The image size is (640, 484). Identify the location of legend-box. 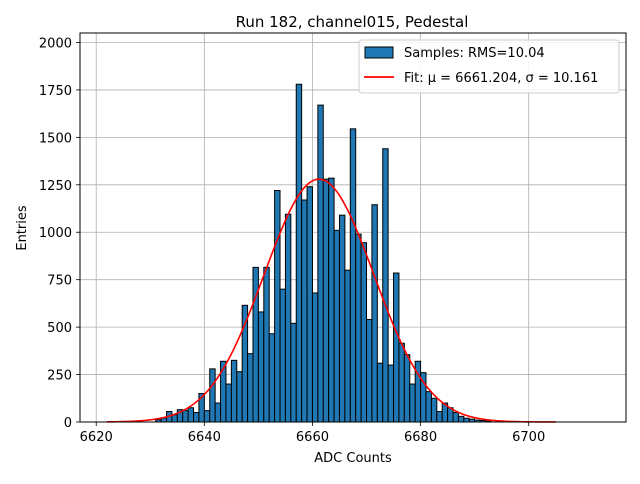
(489, 66).